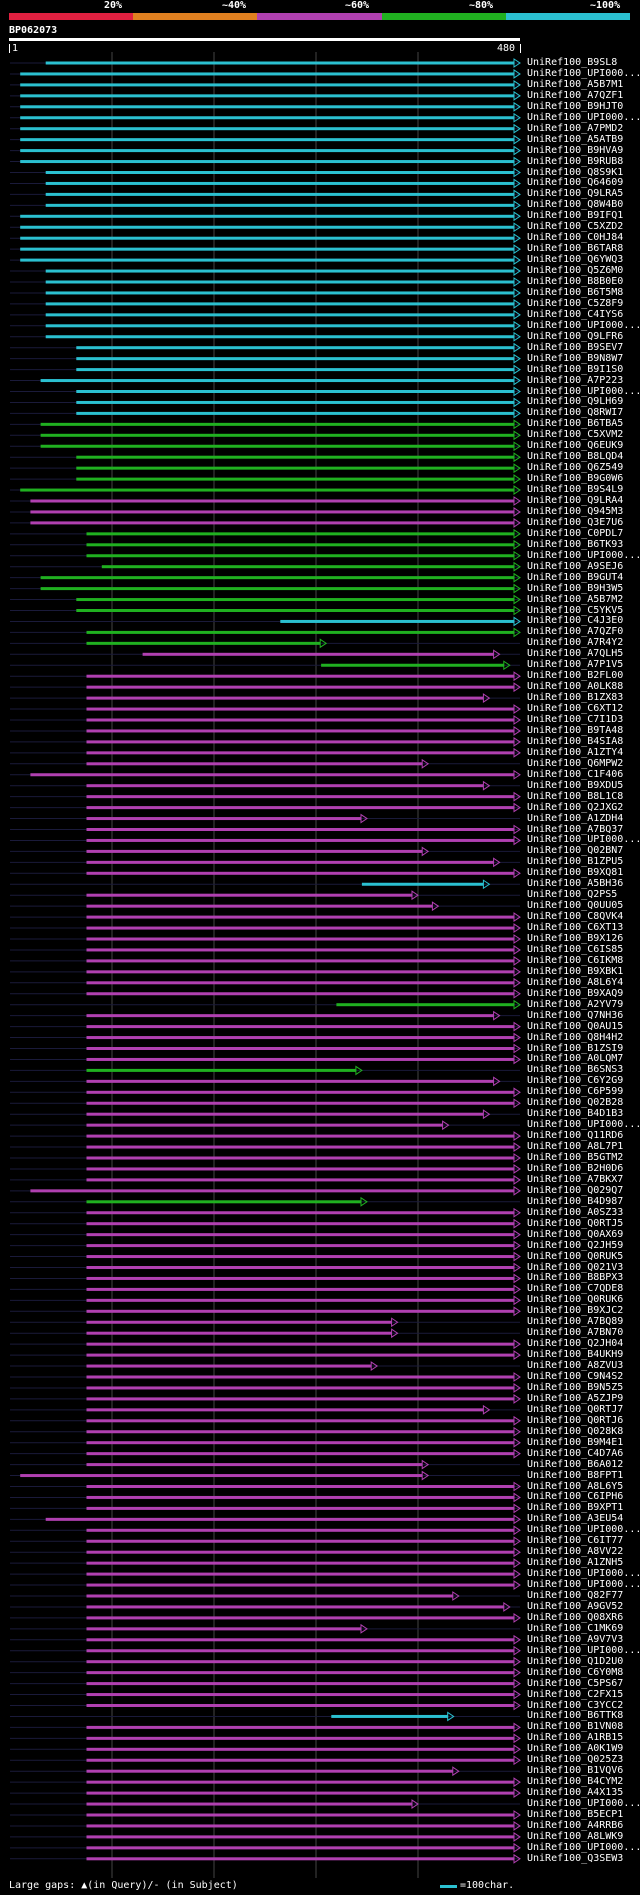  What do you see at coordinates (575, 1190) in the screenshot?
I see `hit-label: UniRef100_Q029Q7` at bounding box center [575, 1190].